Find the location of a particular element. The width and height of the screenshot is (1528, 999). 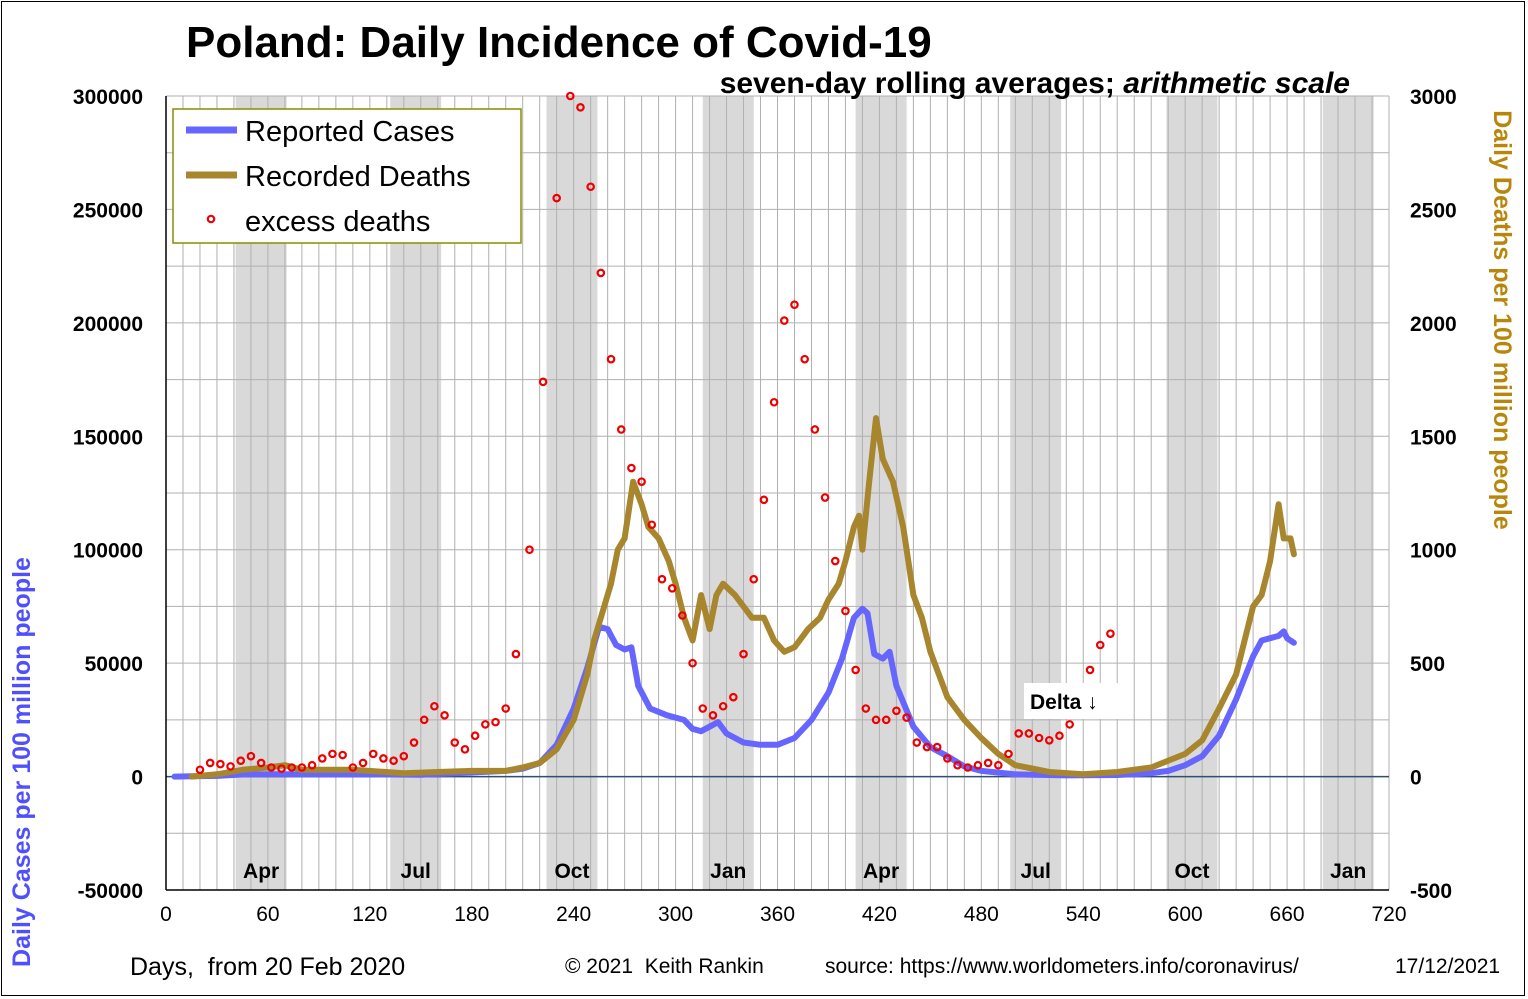

date: 17/12/2021 is located at coordinates (1447, 966).